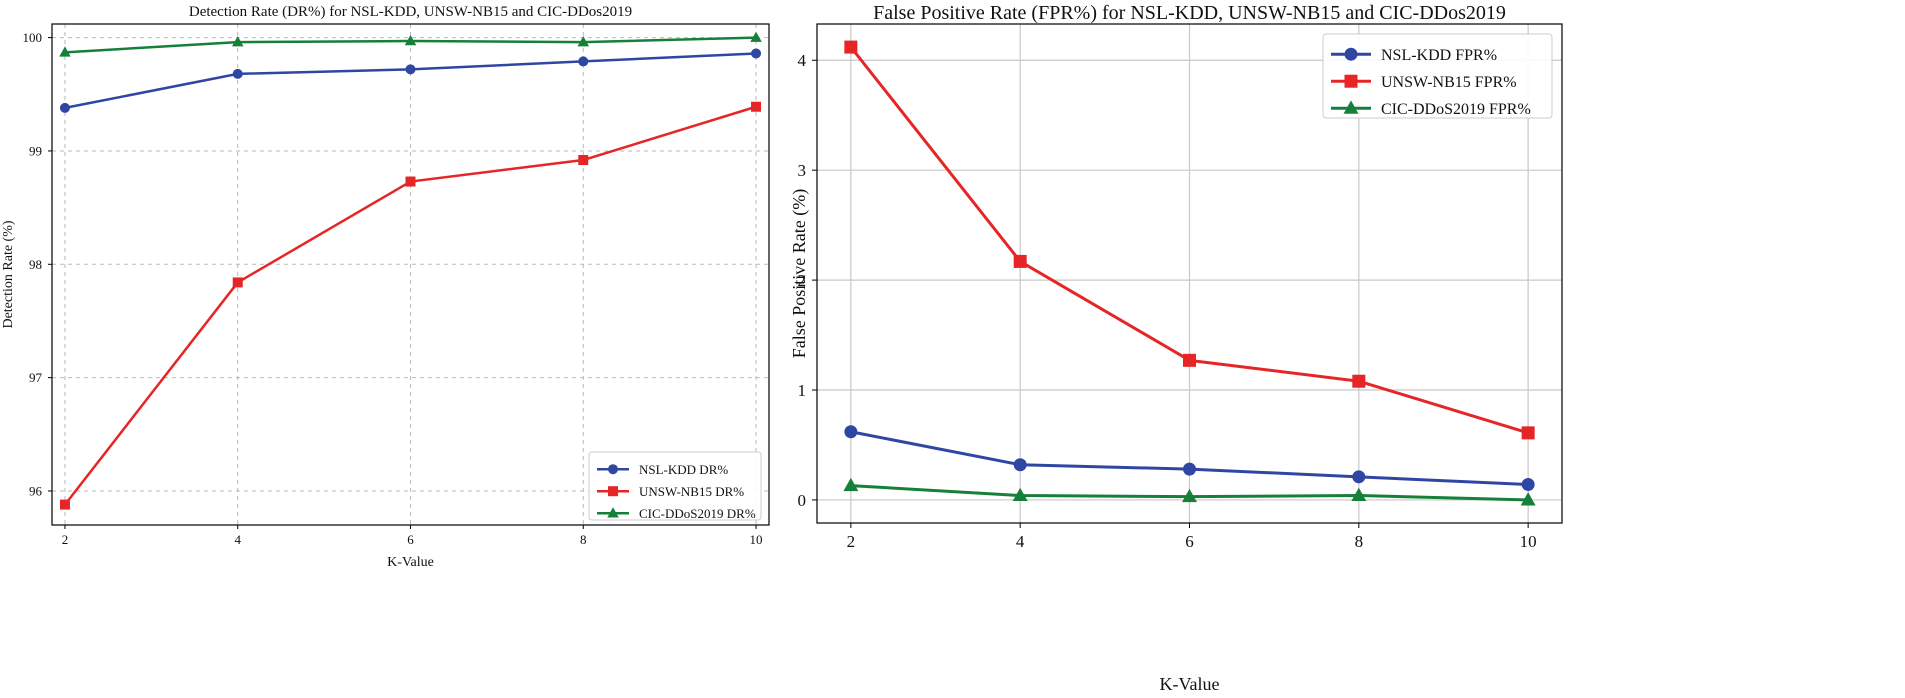  I want to click on legend-label: CIC-DDoS2019 DR%, so click(697, 513).